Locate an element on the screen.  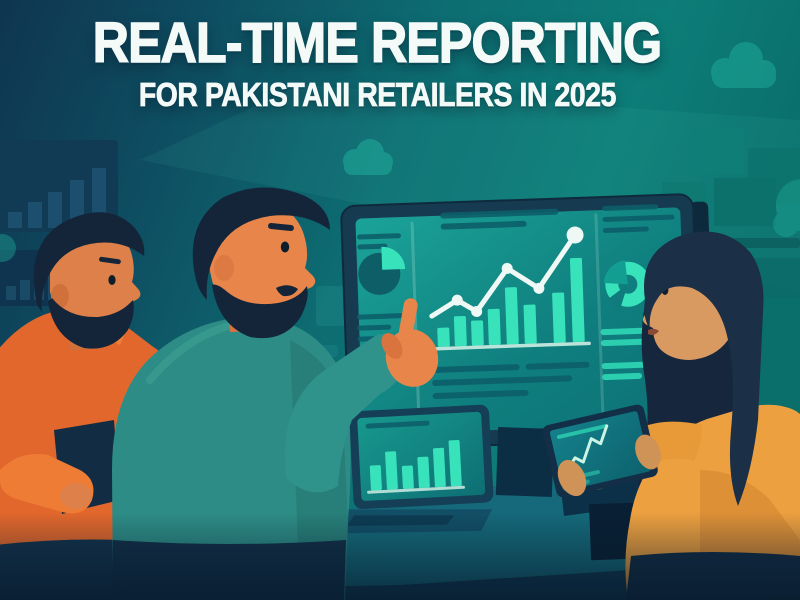
bar-line-chart is located at coordinates (511, 302).